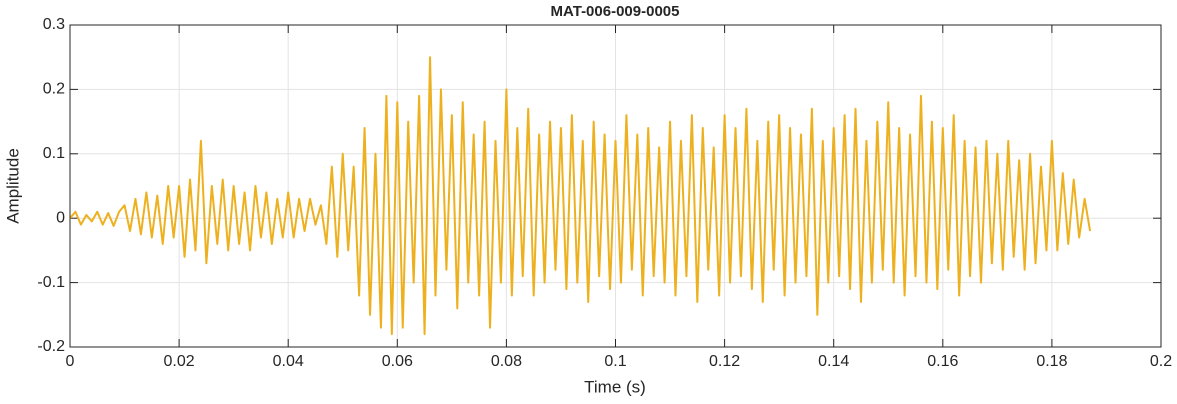  Describe the element at coordinates (54, 24) in the screenshot. I see `y-tick-label: 0.3` at that location.